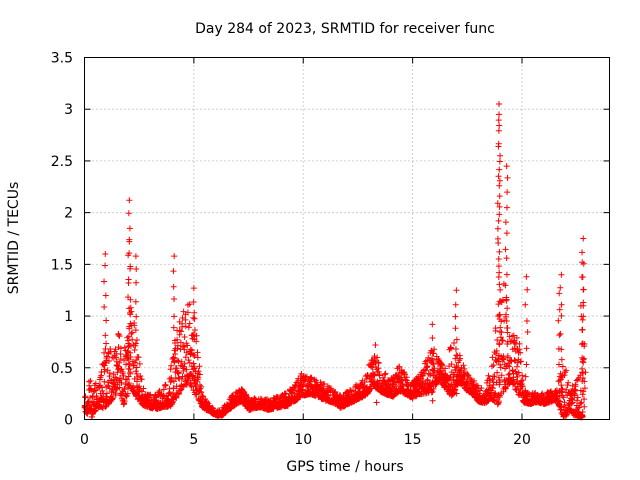 Image resolution: width=640 pixels, height=480 pixels. Describe the element at coordinates (62, 369) in the screenshot. I see `y-tick-label: 0.5` at that location.